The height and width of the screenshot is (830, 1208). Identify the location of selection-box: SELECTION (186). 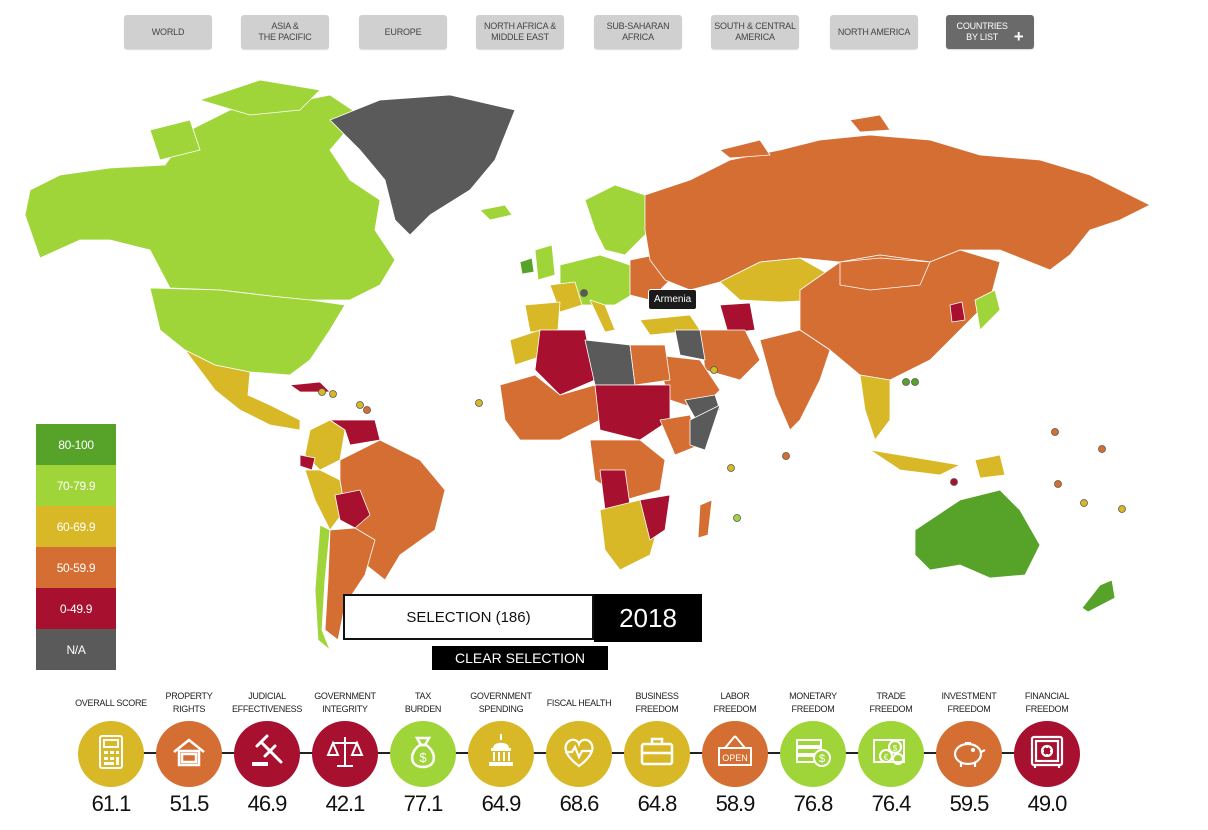
(468, 617).